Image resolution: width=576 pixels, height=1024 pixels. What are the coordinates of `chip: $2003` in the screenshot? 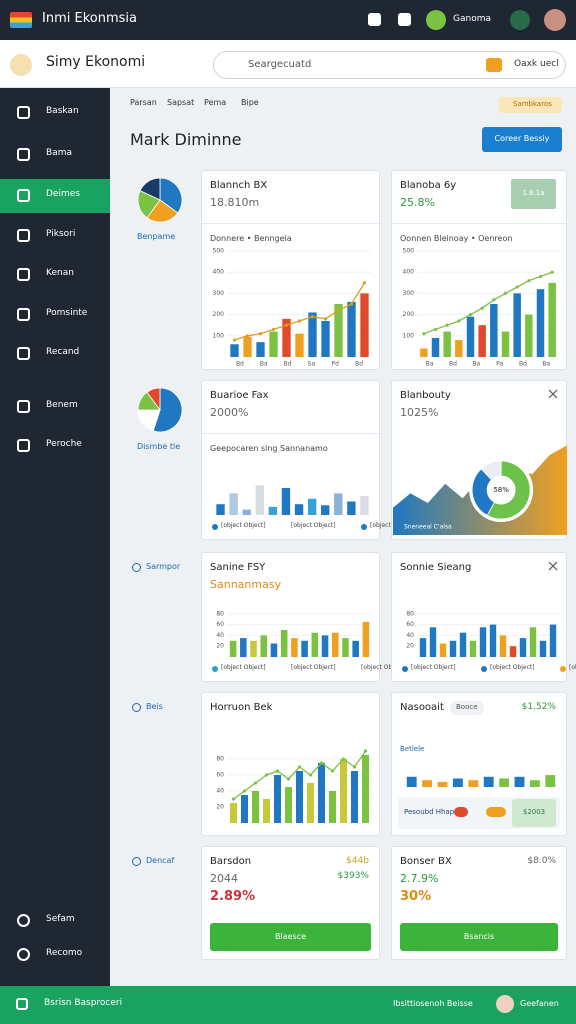 It's located at (534, 813).